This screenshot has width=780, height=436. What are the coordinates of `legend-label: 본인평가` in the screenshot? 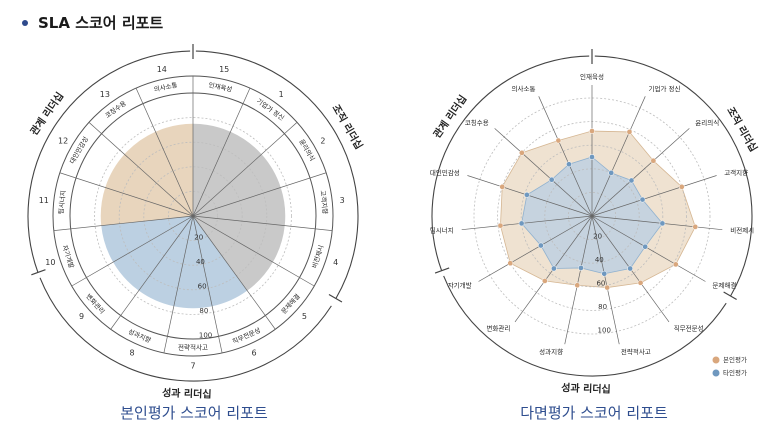 It's located at (735, 359).